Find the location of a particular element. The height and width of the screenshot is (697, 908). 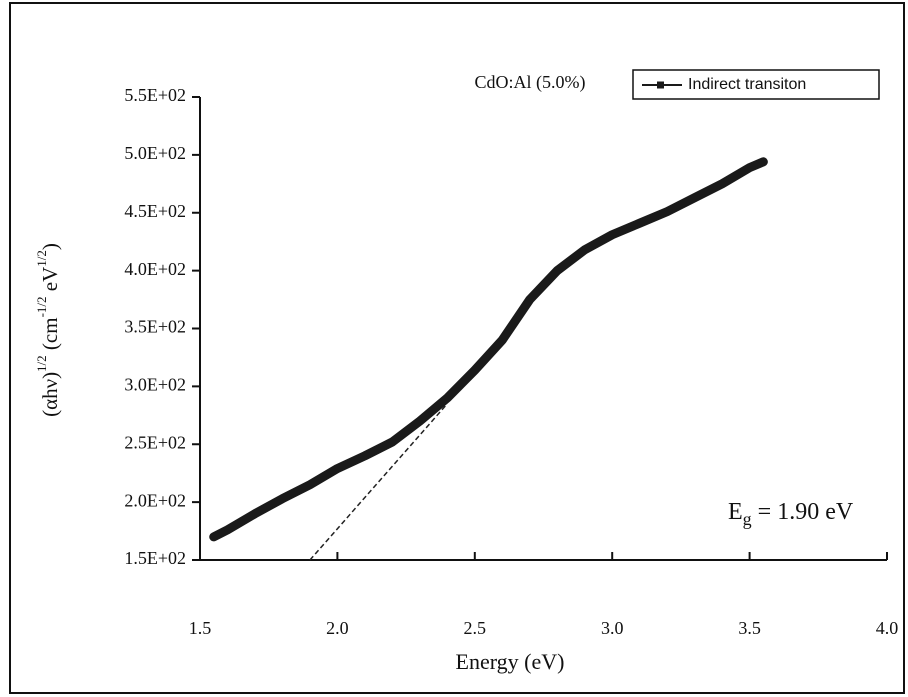

y-tick-label: 3.5E+02 is located at coordinates (155, 327).